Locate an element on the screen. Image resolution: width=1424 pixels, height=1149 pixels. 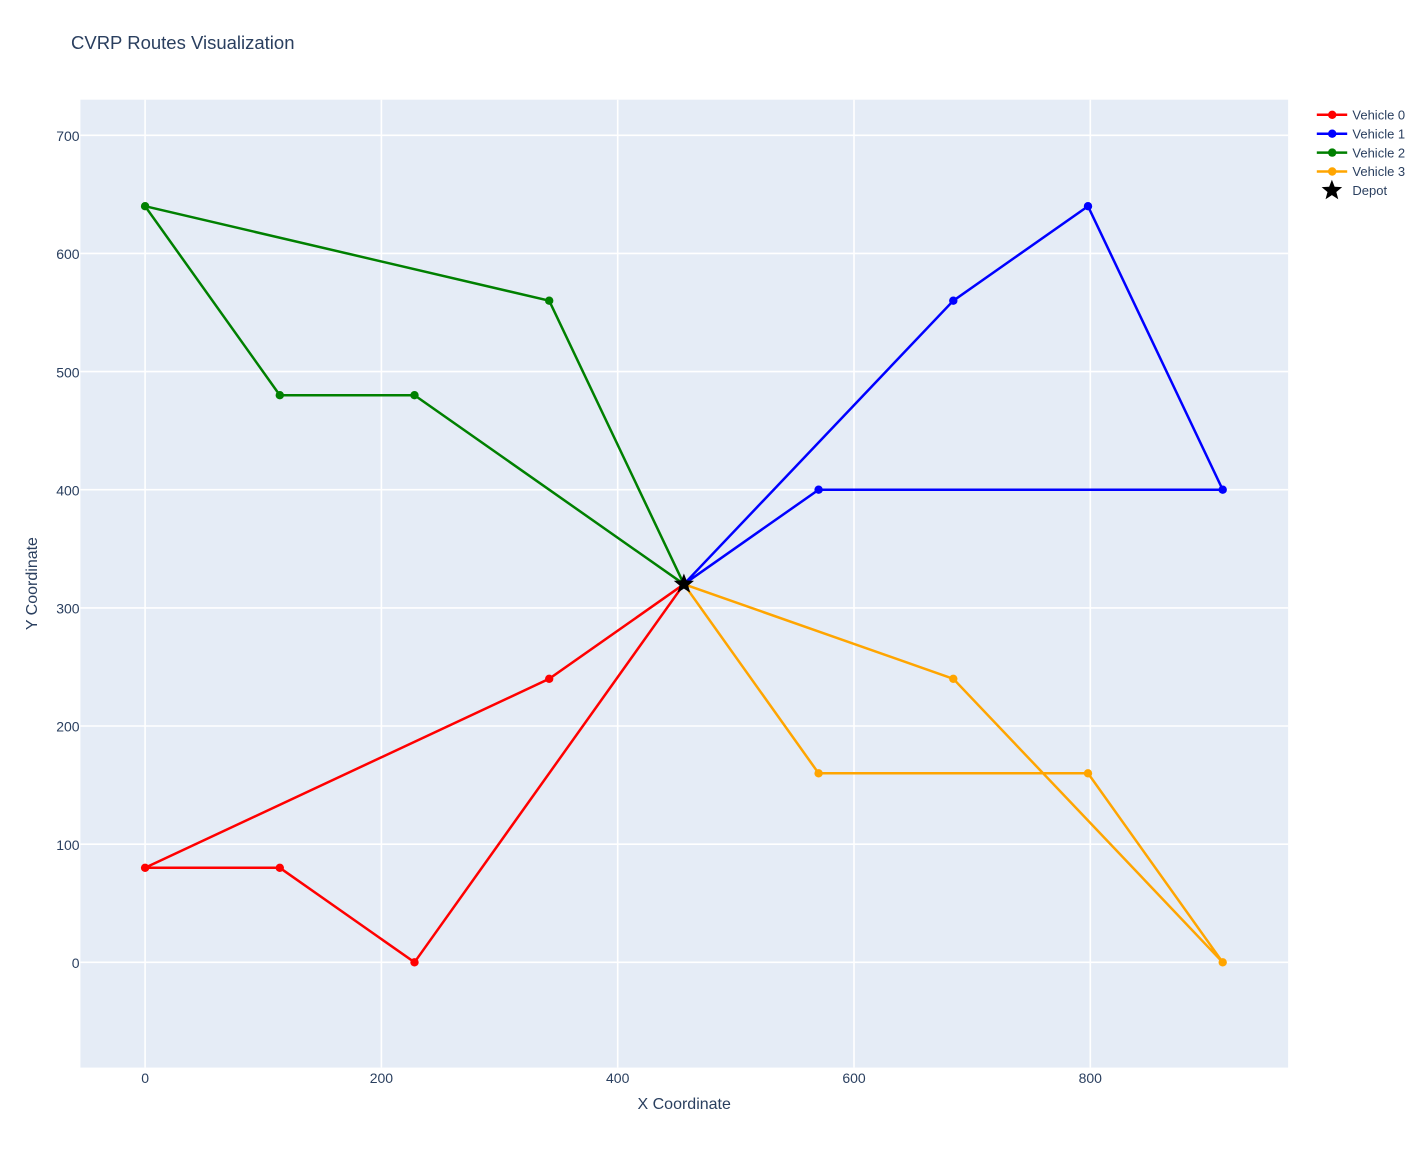
svg-text: 800 is located at coordinates (1091, 1078).